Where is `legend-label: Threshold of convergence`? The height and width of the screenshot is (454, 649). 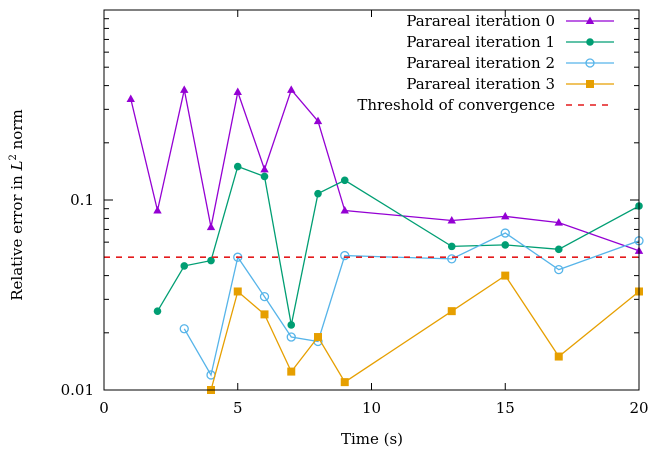 legend-label: Threshold of convergence is located at coordinates (456, 105).